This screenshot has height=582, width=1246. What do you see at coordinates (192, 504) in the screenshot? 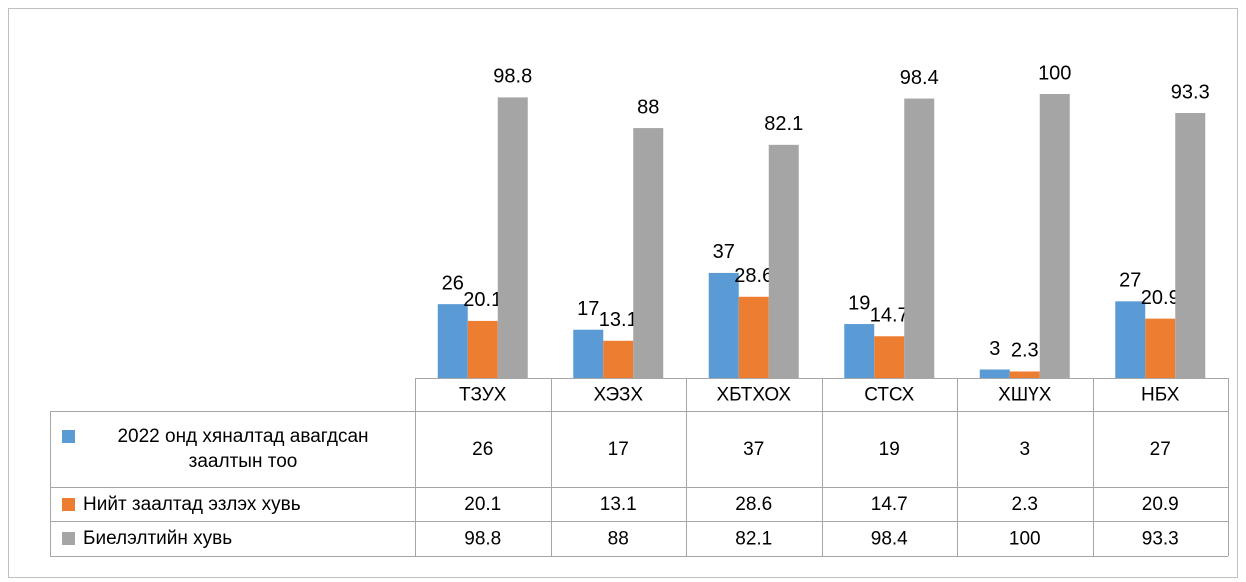
I see `legend-label: Нийт заалтад эзлэх хувь` at bounding box center [192, 504].